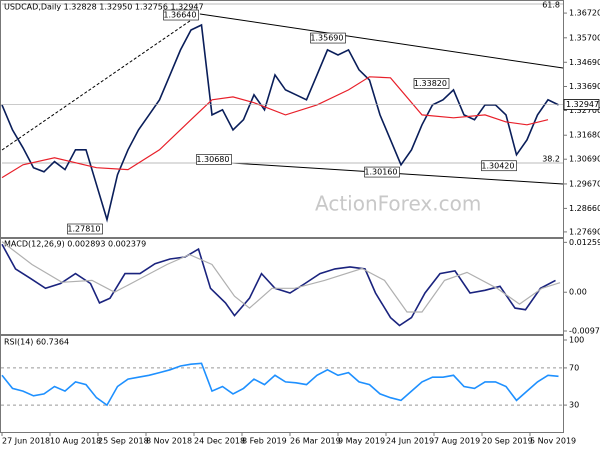 This screenshot has width=600, height=450. What do you see at coordinates (551, 159) in the screenshot?
I see `fib-label: 38.2` at bounding box center [551, 159].